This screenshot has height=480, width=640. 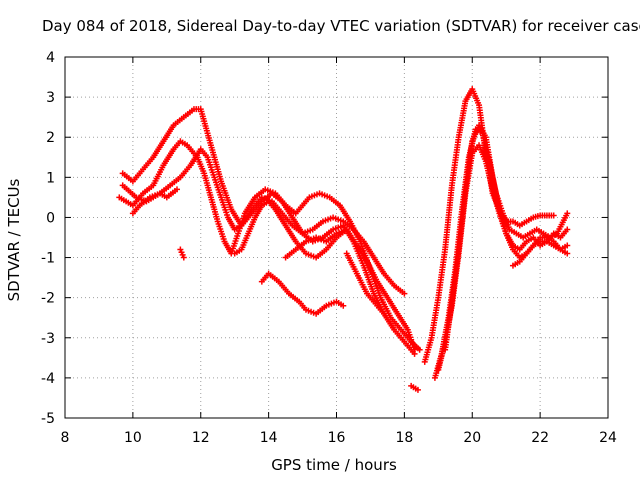 I want to click on y-tick-label: 2, so click(x=50, y=138).